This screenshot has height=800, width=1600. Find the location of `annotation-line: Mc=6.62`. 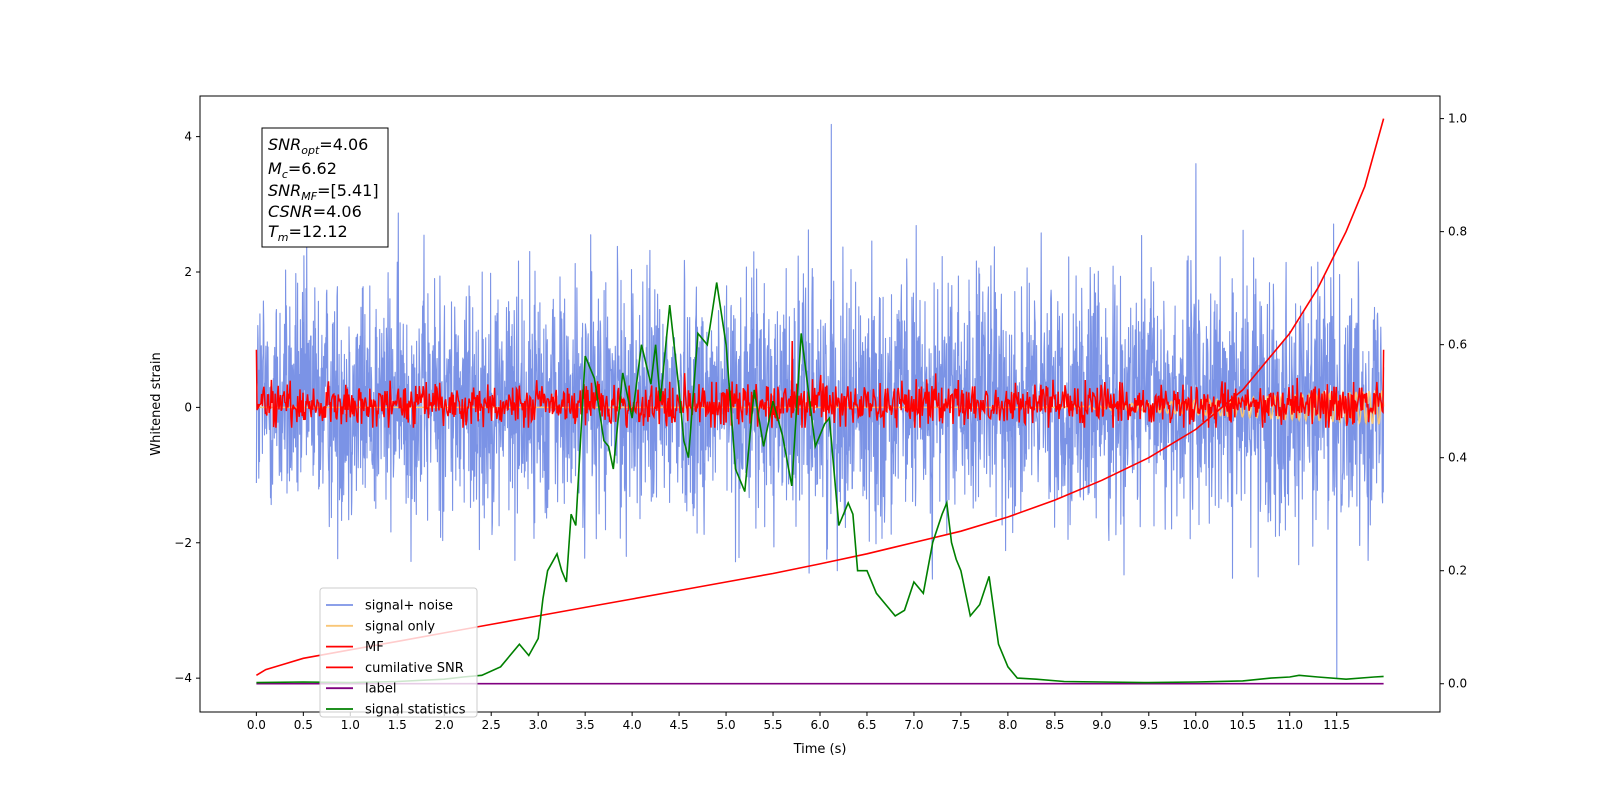

annotation-line: Mc=6.62 is located at coordinates (302, 170).